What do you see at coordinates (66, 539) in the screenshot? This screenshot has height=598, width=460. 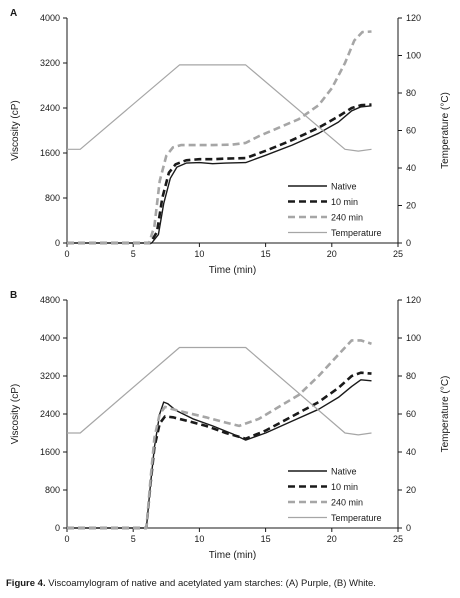 I see `panel-b-x-tick-label: 0` at bounding box center [66, 539].